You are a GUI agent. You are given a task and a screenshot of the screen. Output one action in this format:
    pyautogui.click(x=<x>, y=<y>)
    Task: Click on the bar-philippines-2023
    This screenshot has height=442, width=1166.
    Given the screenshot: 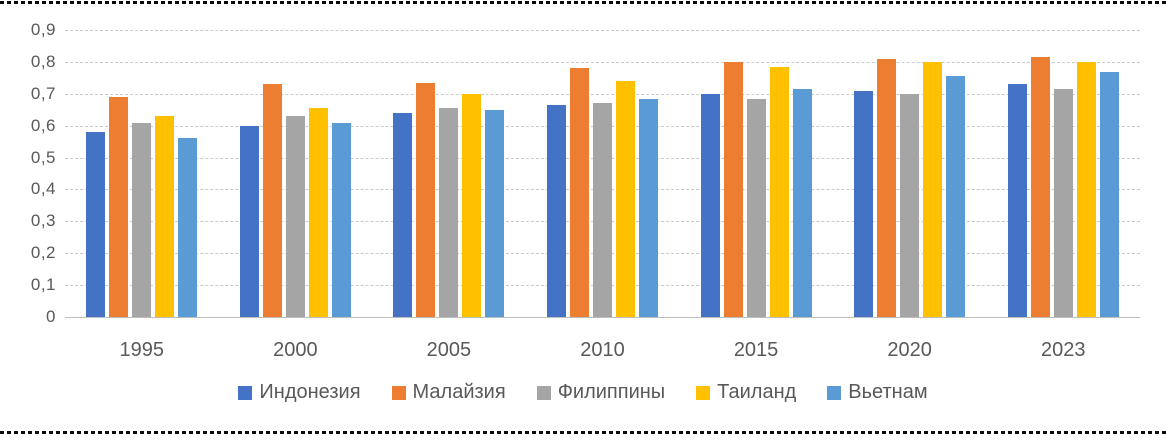 What is the action you would take?
    pyautogui.click(x=1063, y=203)
    